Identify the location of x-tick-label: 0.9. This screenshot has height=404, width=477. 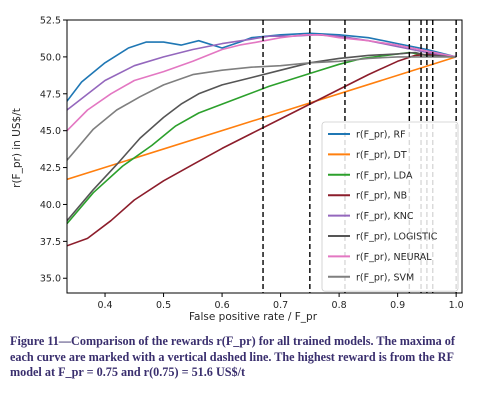
(397, 305).